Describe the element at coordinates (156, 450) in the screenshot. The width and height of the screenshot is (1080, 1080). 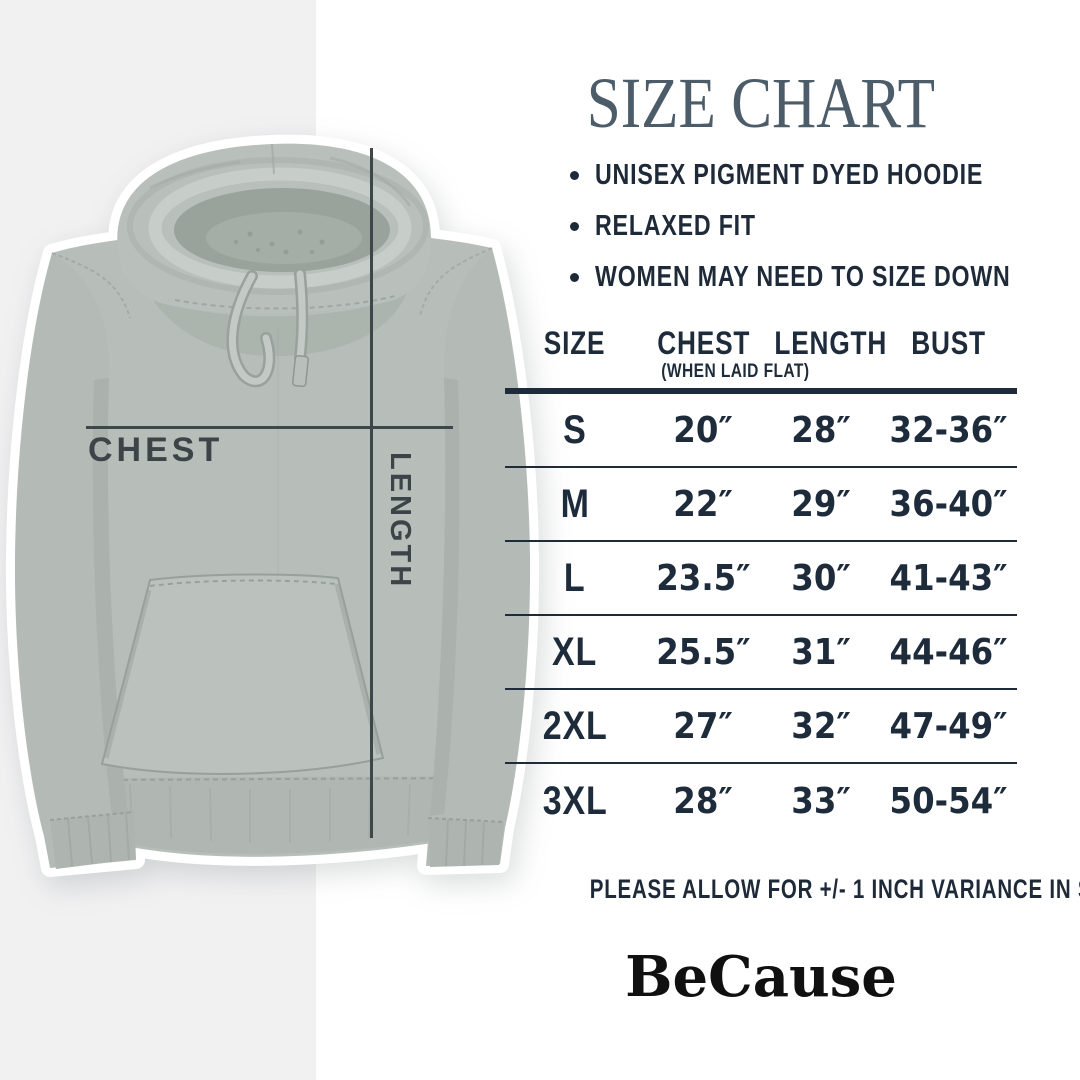
I see `chest-label: CHEST` at that location.